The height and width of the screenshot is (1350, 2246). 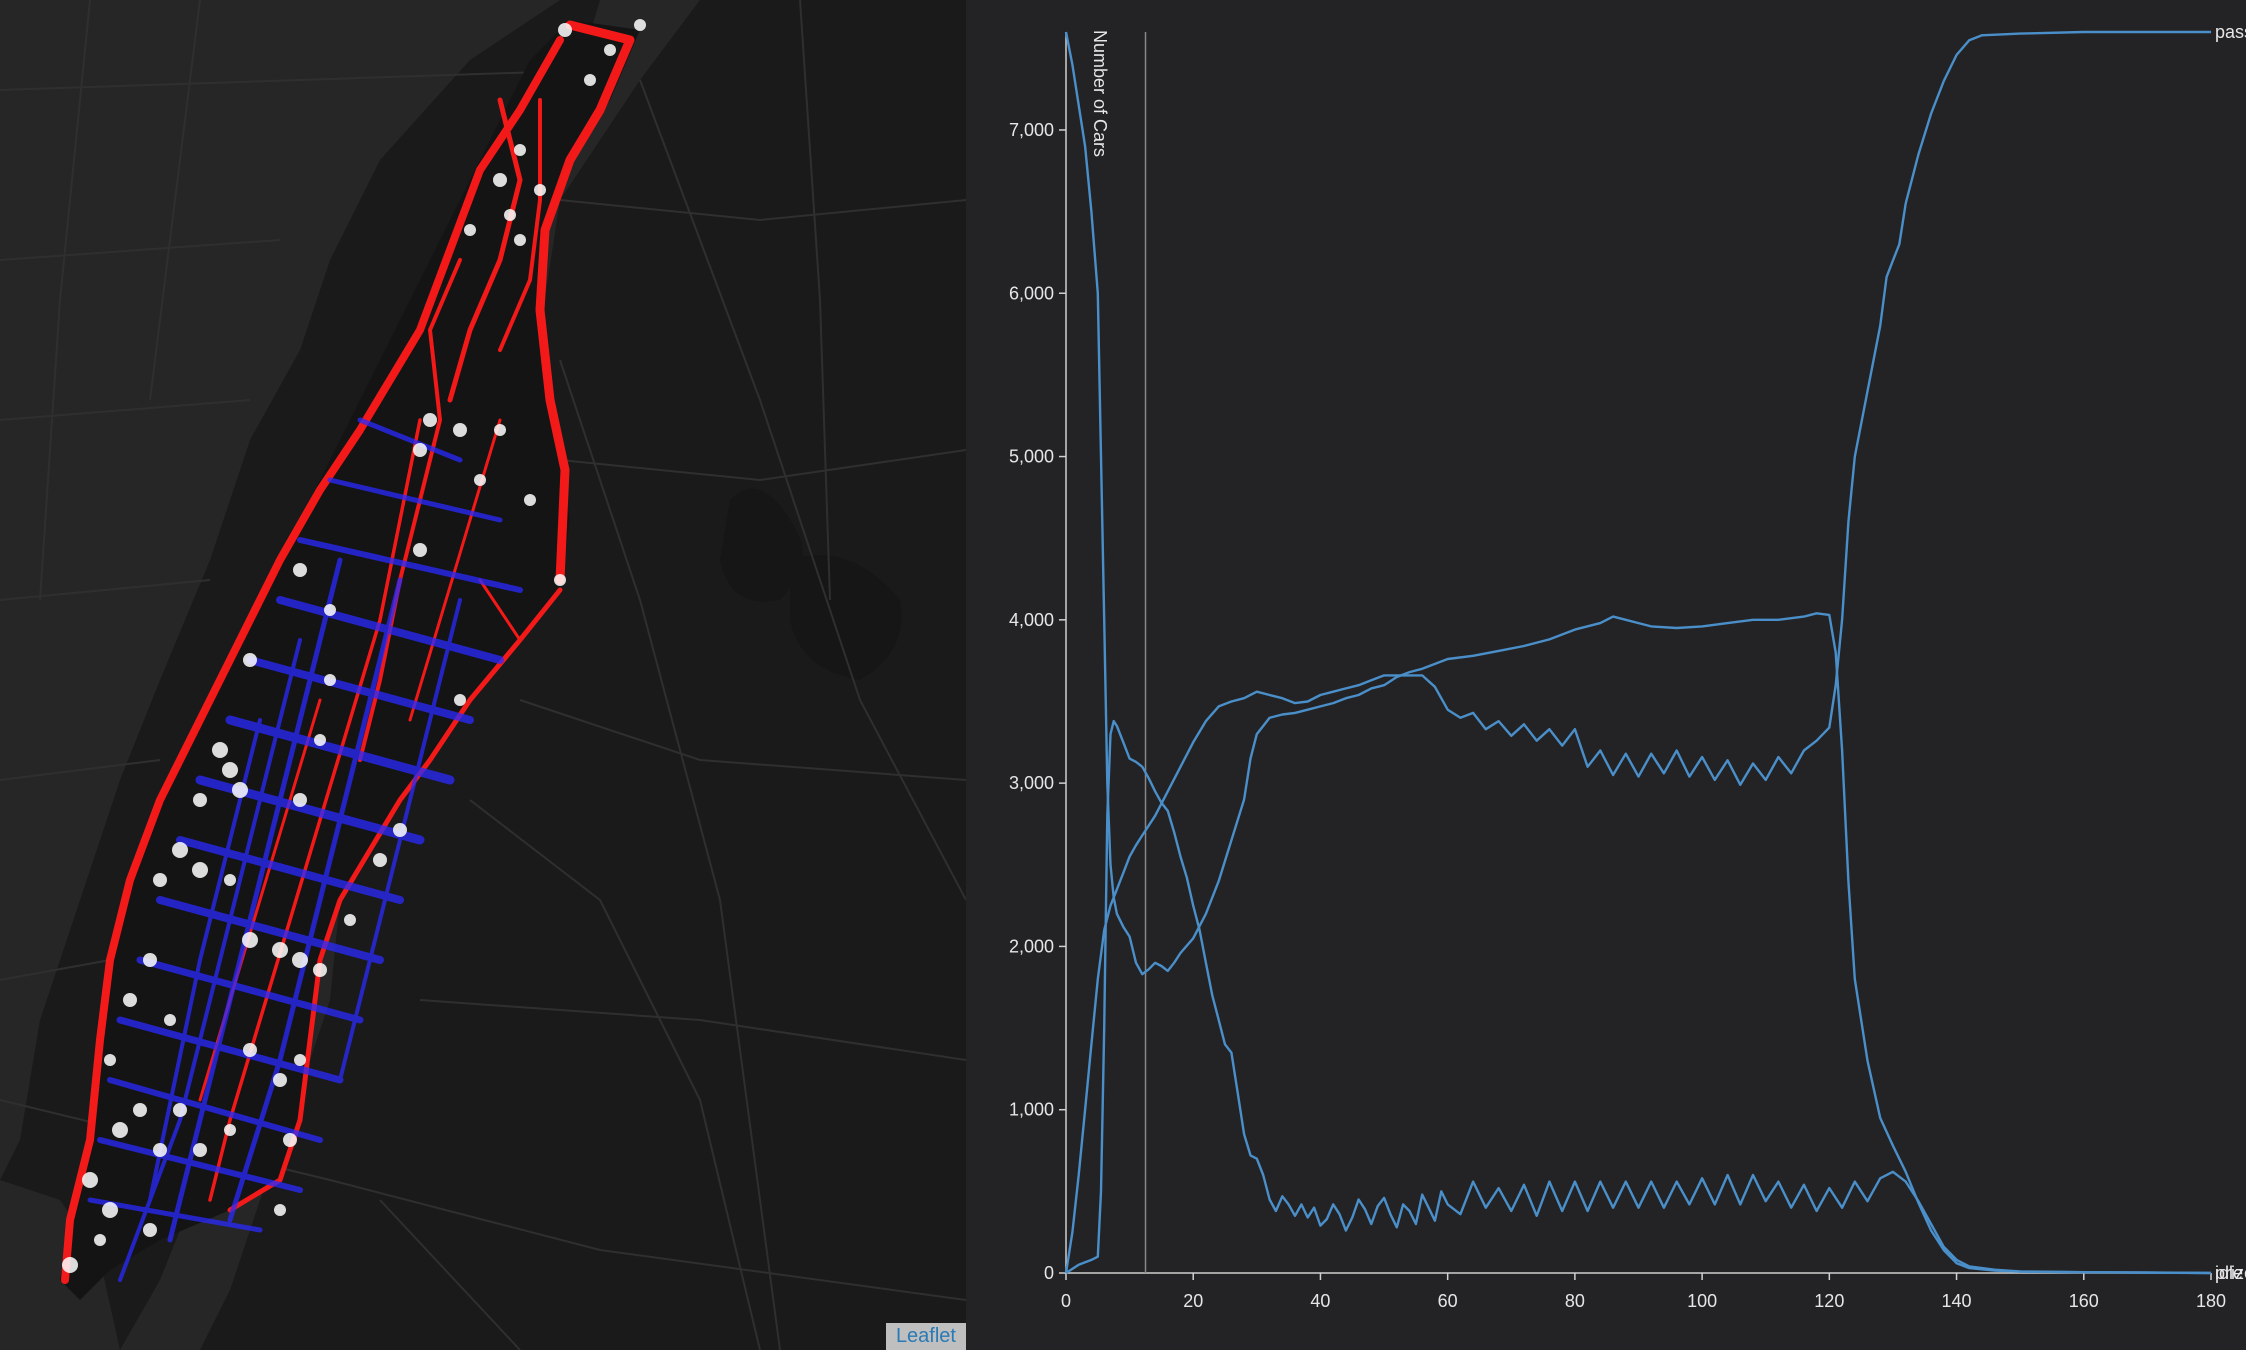 I want to click on y-tick-label: 4,000, so click(x=1031, y=620).